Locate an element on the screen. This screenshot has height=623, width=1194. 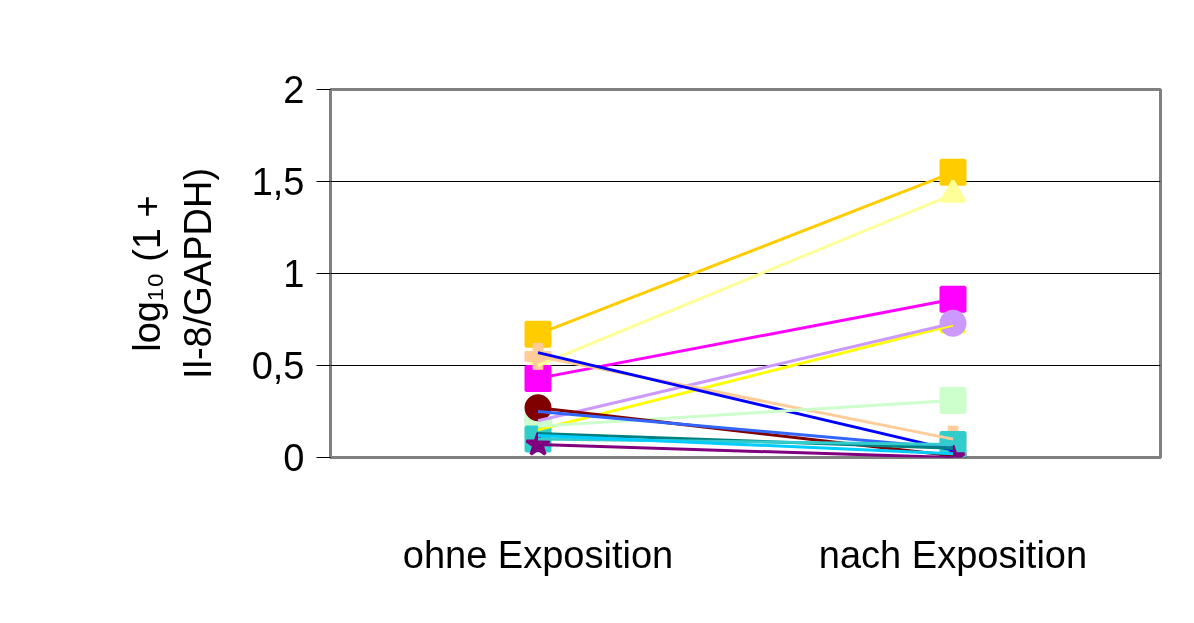
y-tick-label: 0,5 is located at coordinates (278, 366).